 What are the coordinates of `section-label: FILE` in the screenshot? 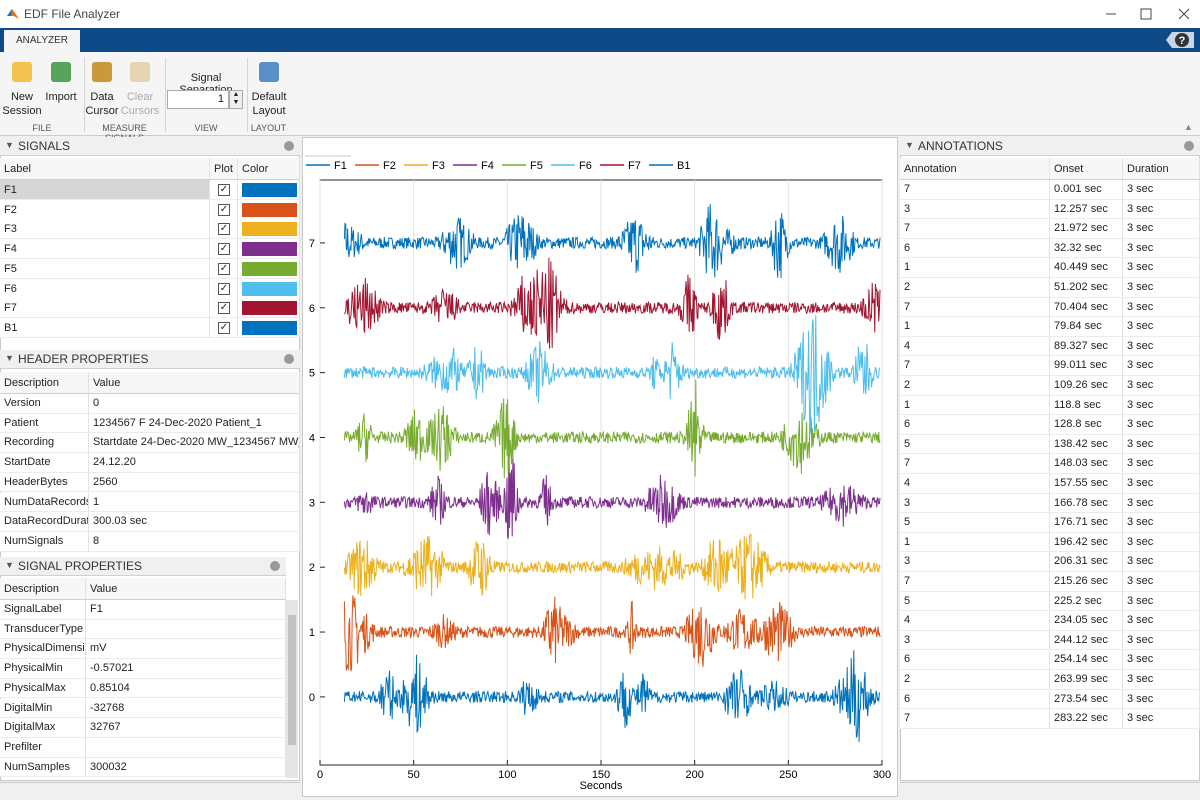 It's located at (42, 128).